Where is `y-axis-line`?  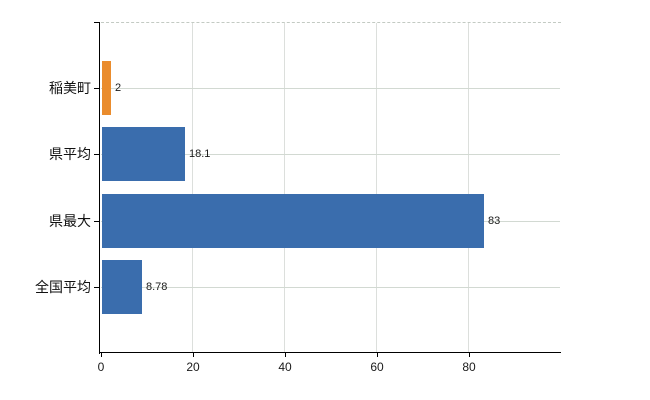
y-axis-line is located at coordinates (99, 188).